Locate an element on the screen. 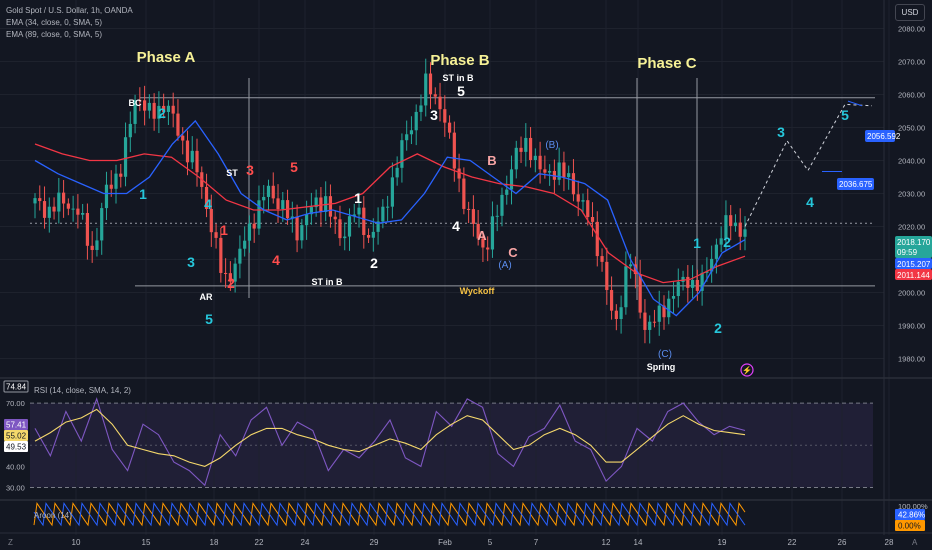 The width and height of the screenshot is (932, 550). currency-button: USD is located at coordinates (910, 12).